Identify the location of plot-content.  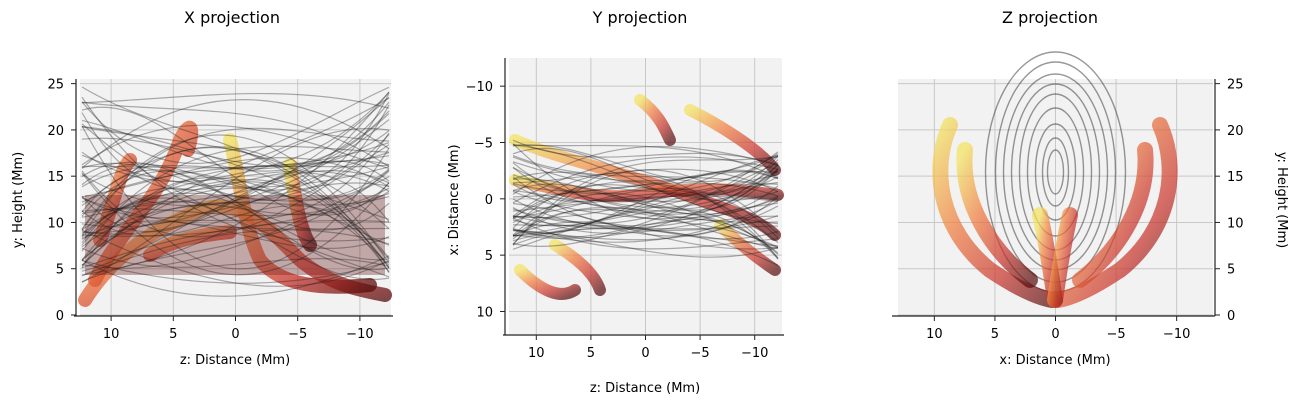
(235, 196).